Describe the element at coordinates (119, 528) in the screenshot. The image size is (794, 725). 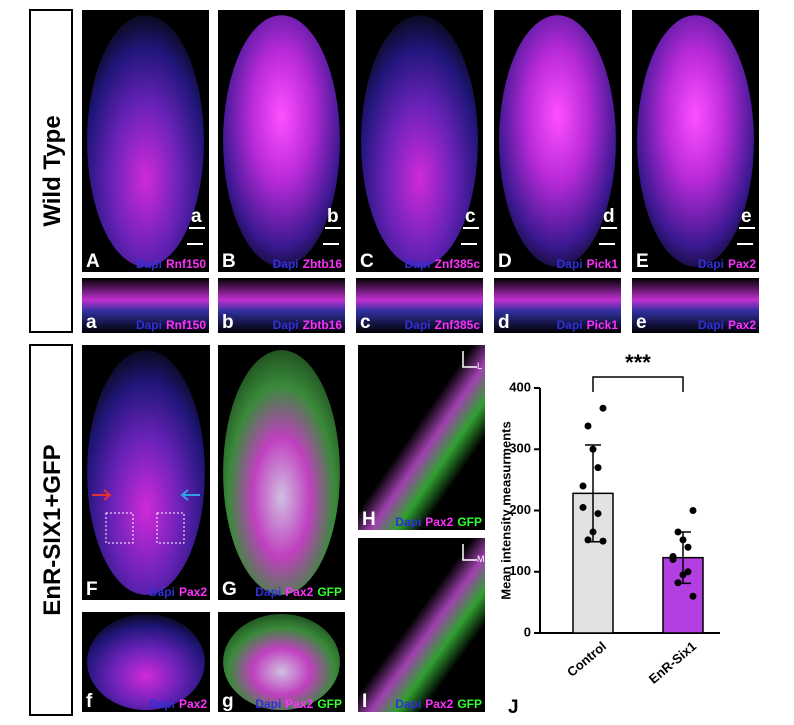
I see `roi-box` at that location.